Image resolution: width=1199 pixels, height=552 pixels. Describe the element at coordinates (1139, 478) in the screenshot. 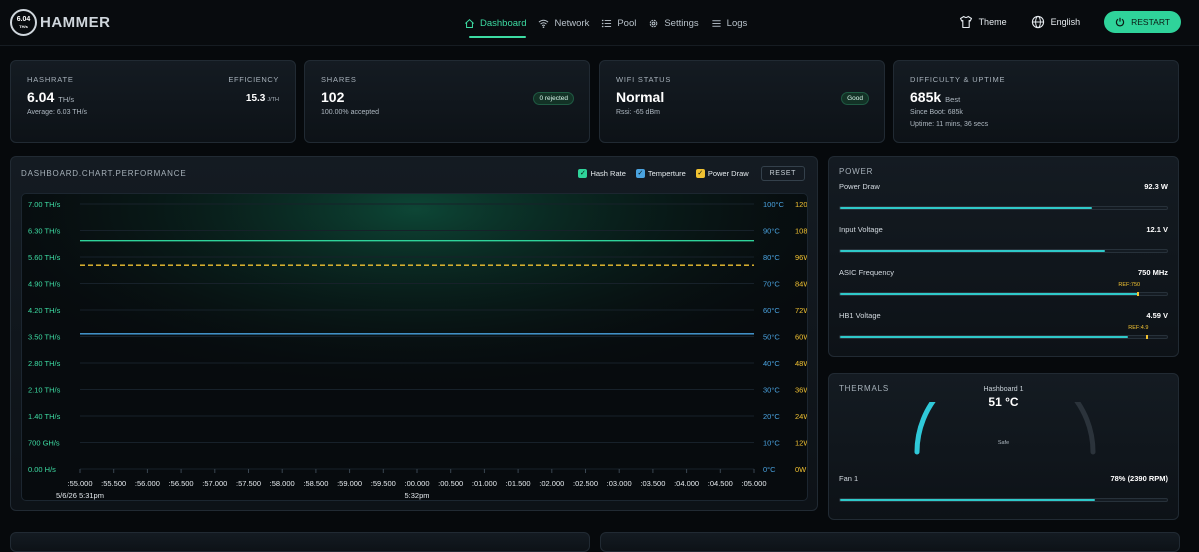

I see `fan-value: 78% (2390 RPM)` at that location.